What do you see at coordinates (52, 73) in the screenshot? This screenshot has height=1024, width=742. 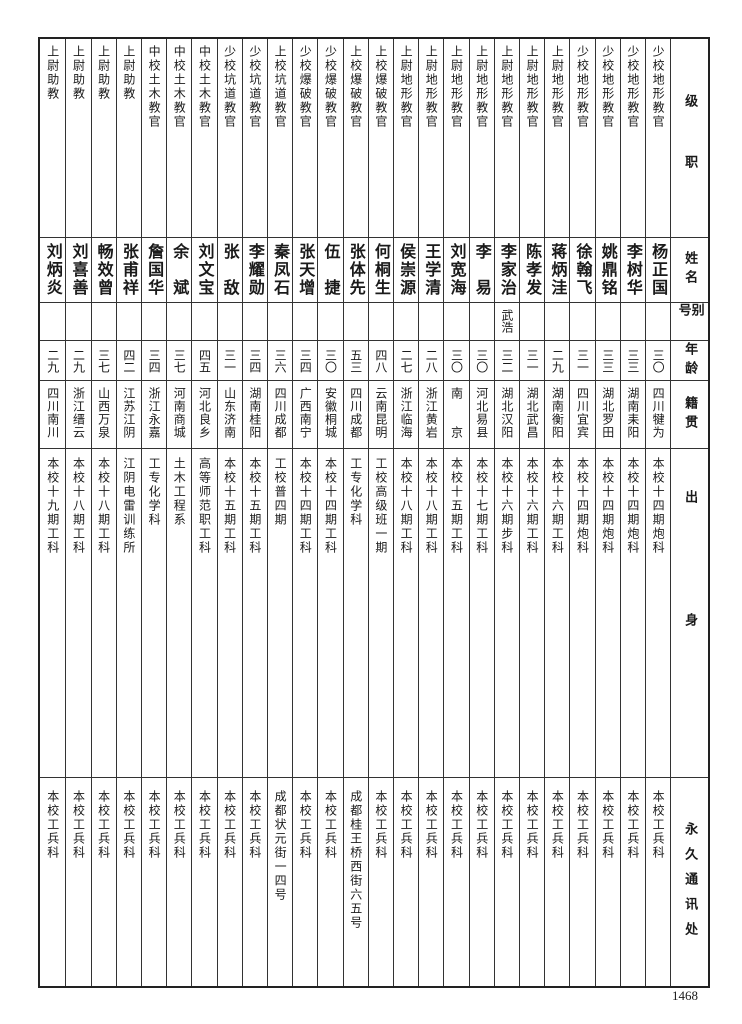 I see `rank-text: 上尉助教` at bounding box center [52, 73].